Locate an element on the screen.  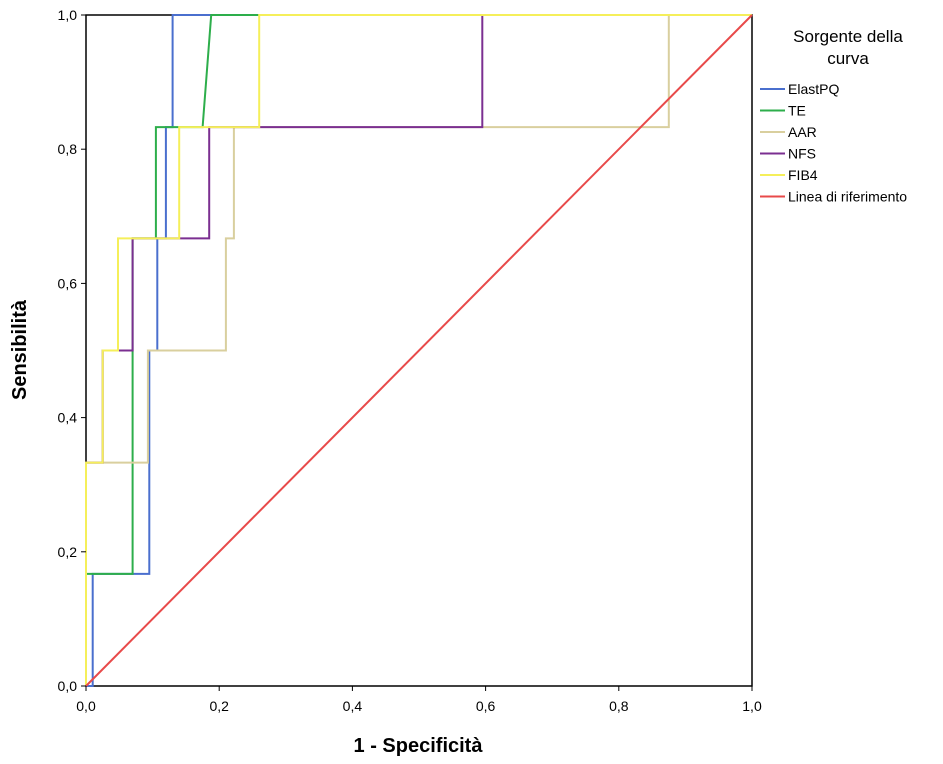
legend-item-aar: AAR is located at coordinates (788, 132).